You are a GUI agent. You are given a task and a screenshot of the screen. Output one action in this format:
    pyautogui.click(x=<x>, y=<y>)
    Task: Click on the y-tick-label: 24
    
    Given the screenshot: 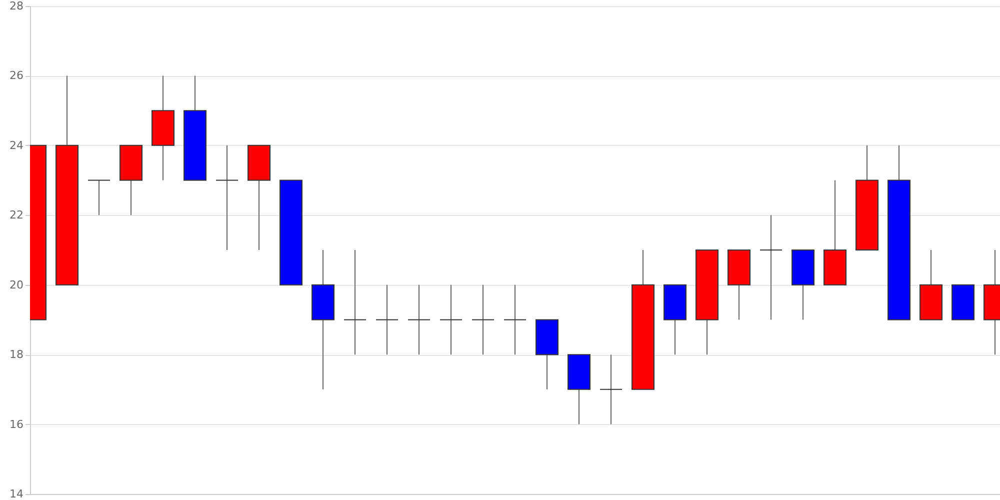 What is the action you would take?
    pyautogui.click(x=17, y=145)
    